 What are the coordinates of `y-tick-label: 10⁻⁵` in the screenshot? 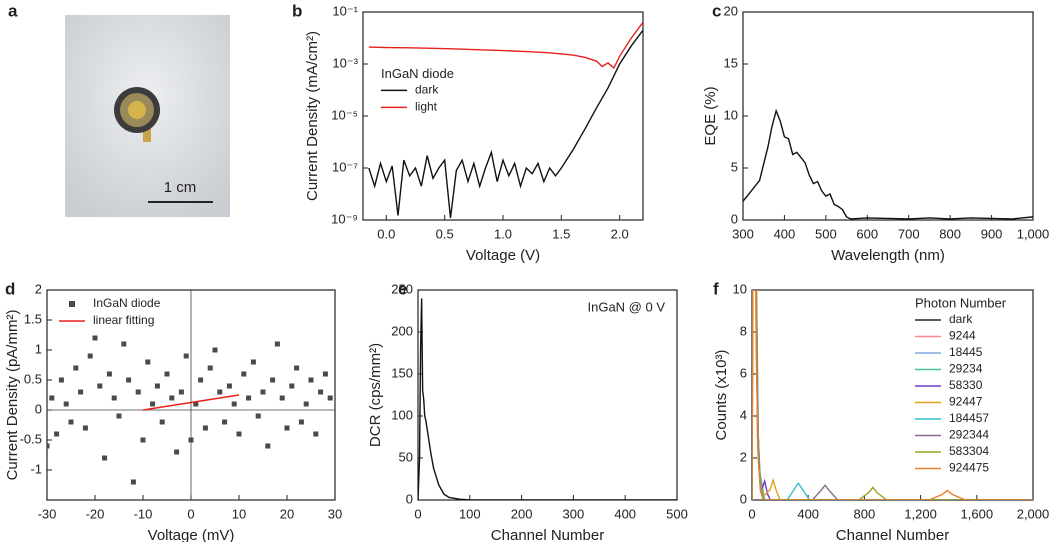 It's located at (344, 114).